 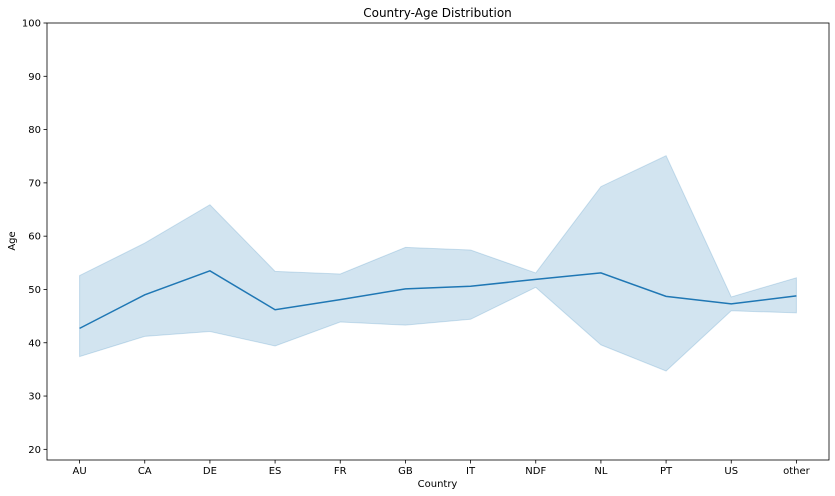 What do you see at coordinates (731, 471) in the screenshot?
I see `x-tick-label-us: US` at bounding box center [731, 471].